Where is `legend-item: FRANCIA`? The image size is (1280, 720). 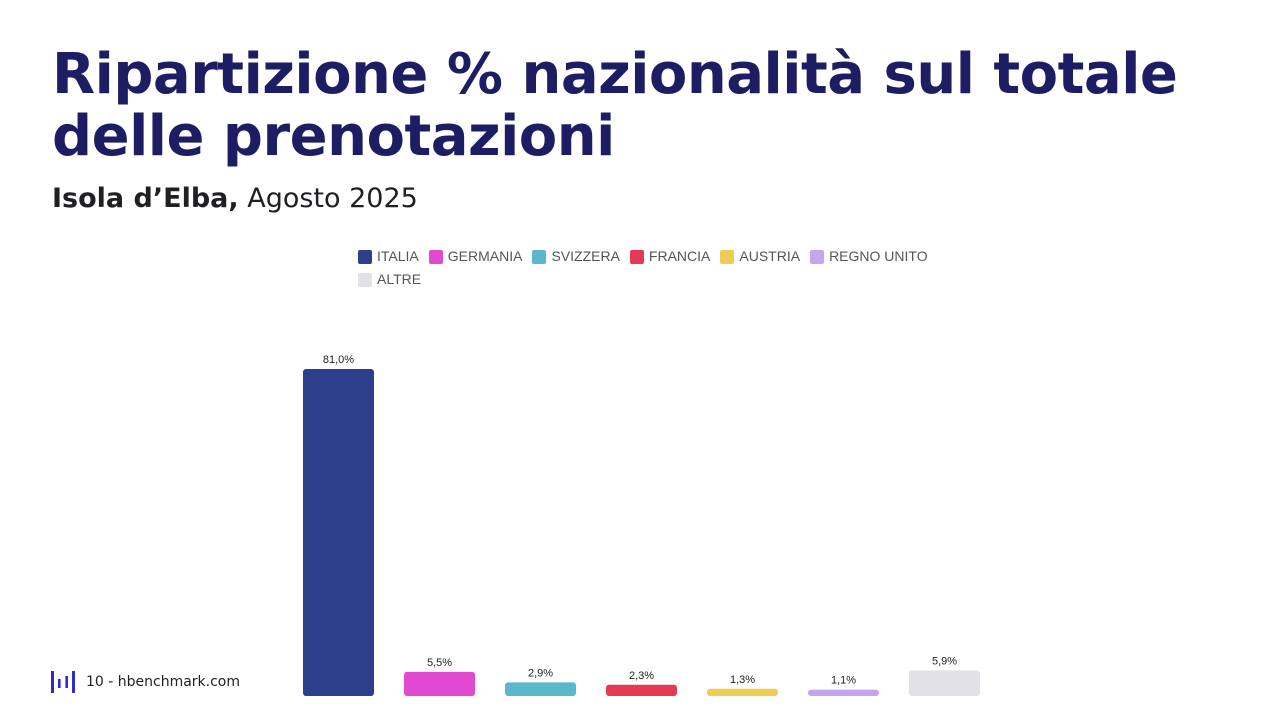
legend-item: FRANCIA is located at coordinates (670, 256).